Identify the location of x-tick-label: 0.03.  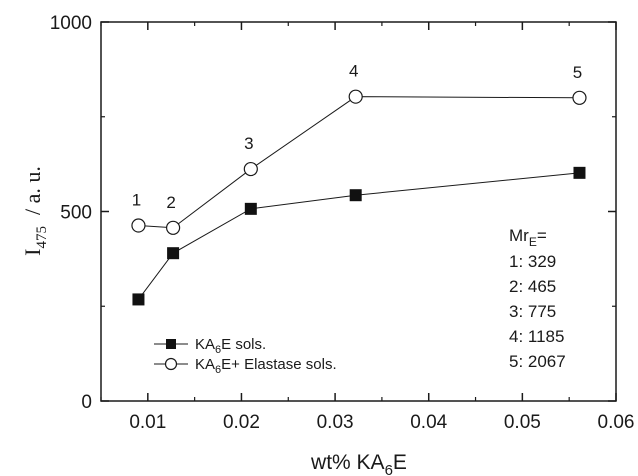
(335, 422).